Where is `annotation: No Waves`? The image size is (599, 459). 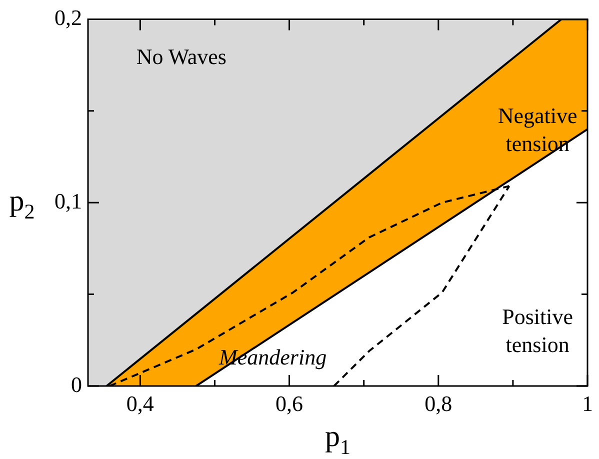
annotation: No Waves is located at coordinates (181, 57).